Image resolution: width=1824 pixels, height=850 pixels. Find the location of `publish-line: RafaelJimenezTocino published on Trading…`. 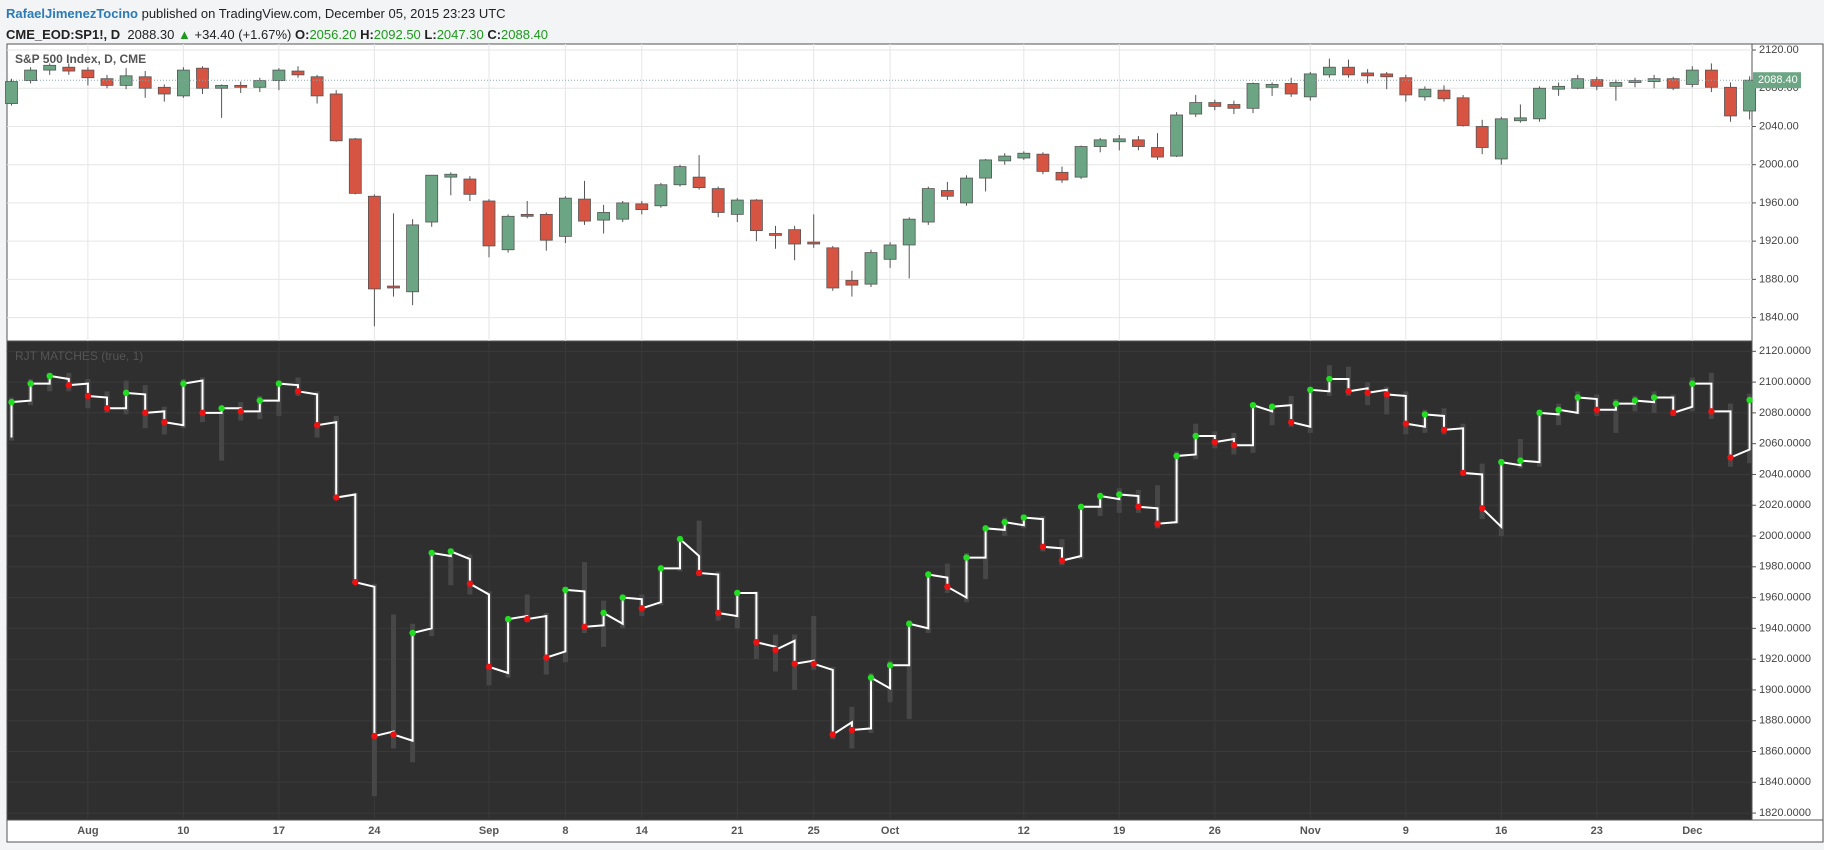

publish-line: RafaelJimenezTocino published on Trading… is located at coordinates (277, 13).